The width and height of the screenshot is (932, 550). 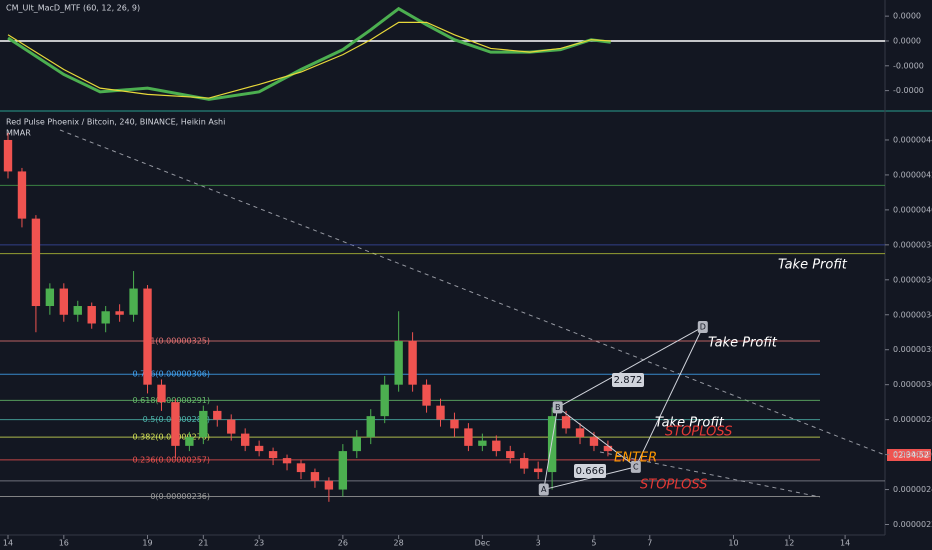 I want to click on y-tick-label: 0.00000240, so click(x=912, y=489).